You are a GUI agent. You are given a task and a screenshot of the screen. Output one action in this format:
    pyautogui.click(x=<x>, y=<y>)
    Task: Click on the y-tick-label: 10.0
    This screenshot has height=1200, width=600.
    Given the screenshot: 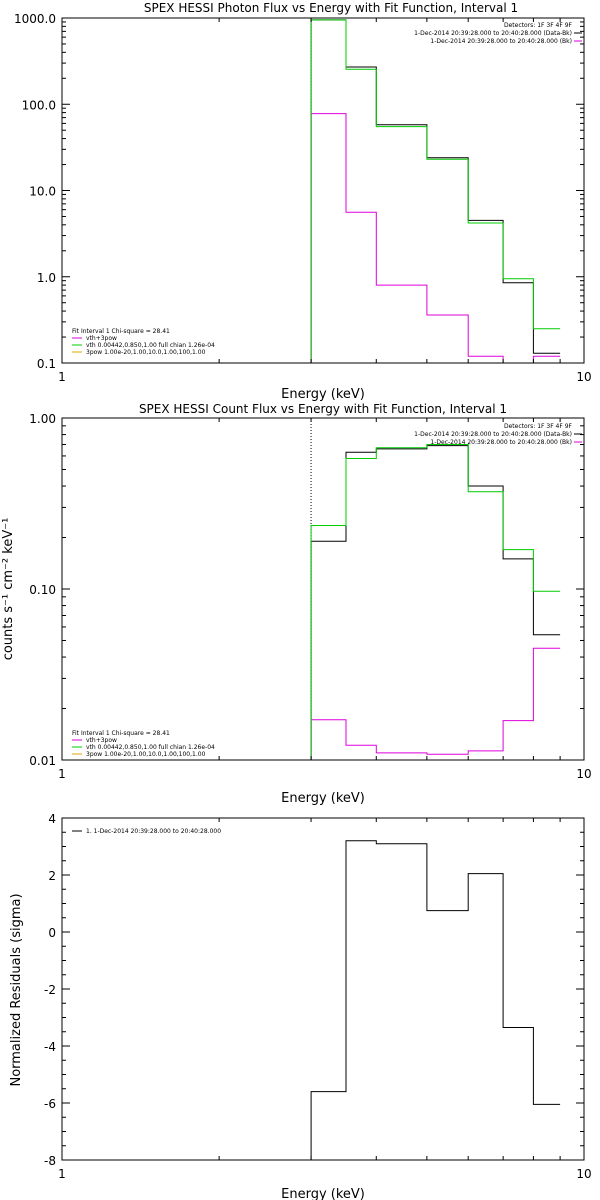 What is the action you would take?
    pyautogui.click(x=42, y=192)
    